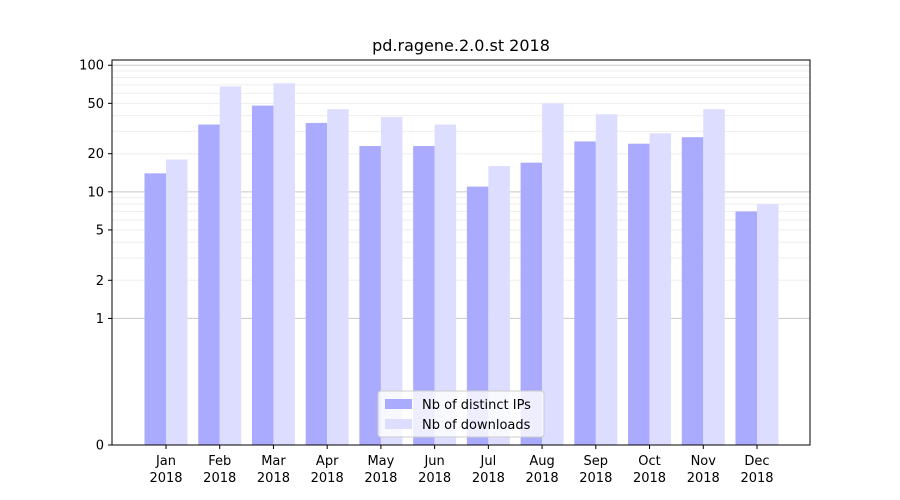 This screenshot has width=900, height=500. What do you see at coordinates (391, 281) in the screenshot?
I see `bar-downloads-may` at bounding box center [391, 281].